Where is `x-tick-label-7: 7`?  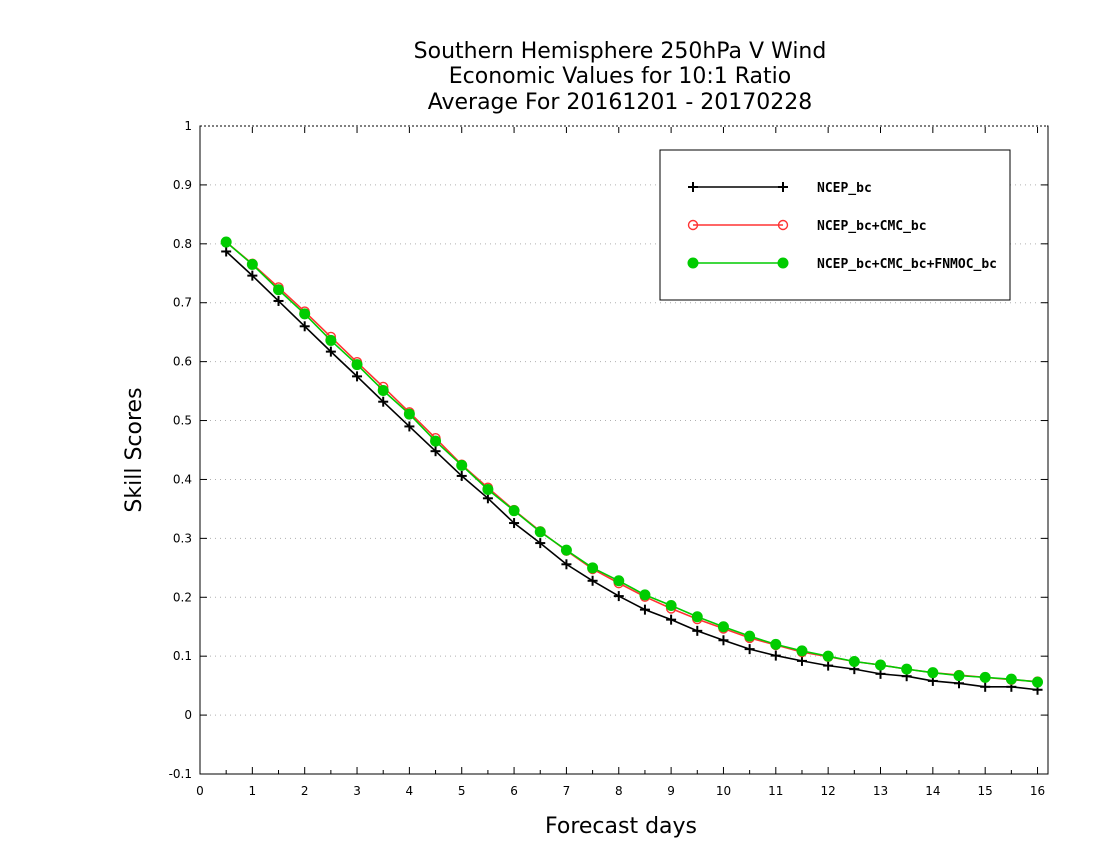
x-tick-label-7: 7 is located at coordinates (567, 791).